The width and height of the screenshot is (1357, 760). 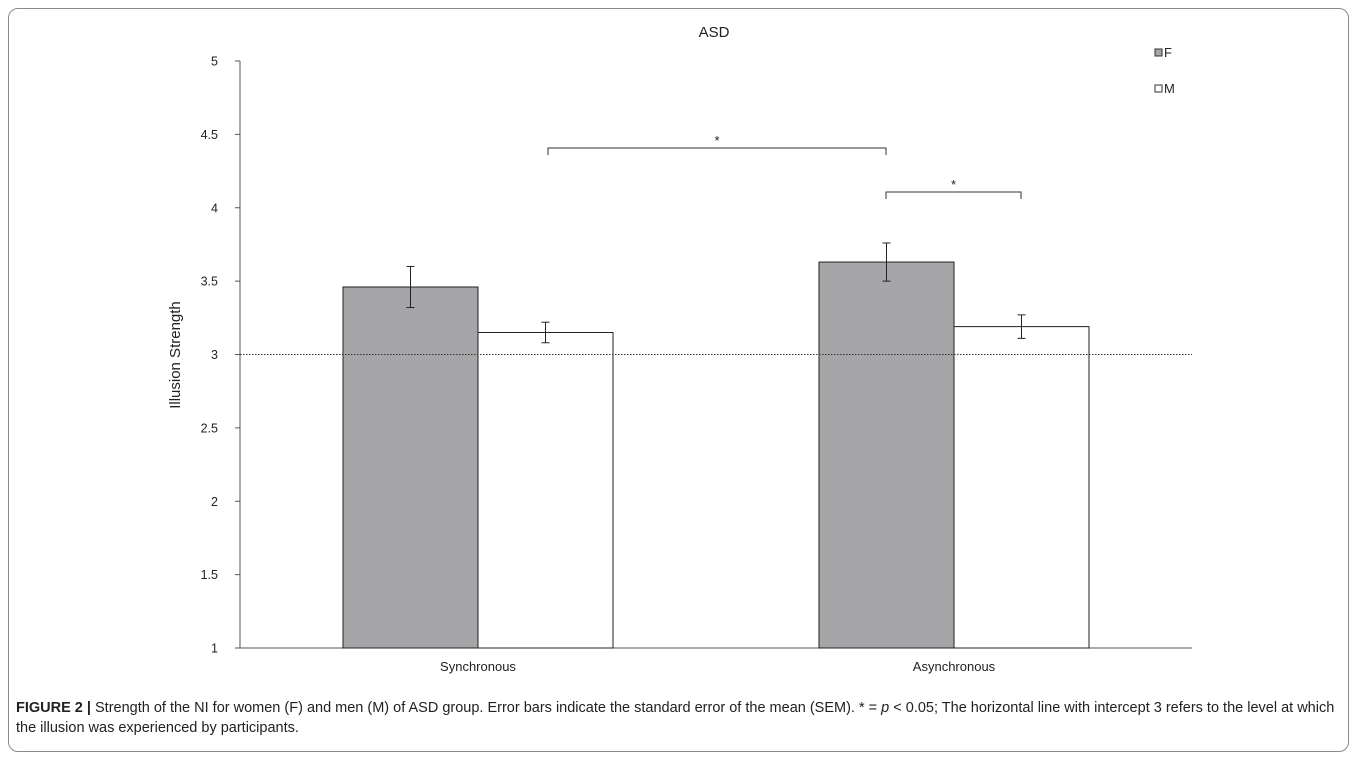 I want to click on y-tick-label: 1, so click(x=214, y=649).